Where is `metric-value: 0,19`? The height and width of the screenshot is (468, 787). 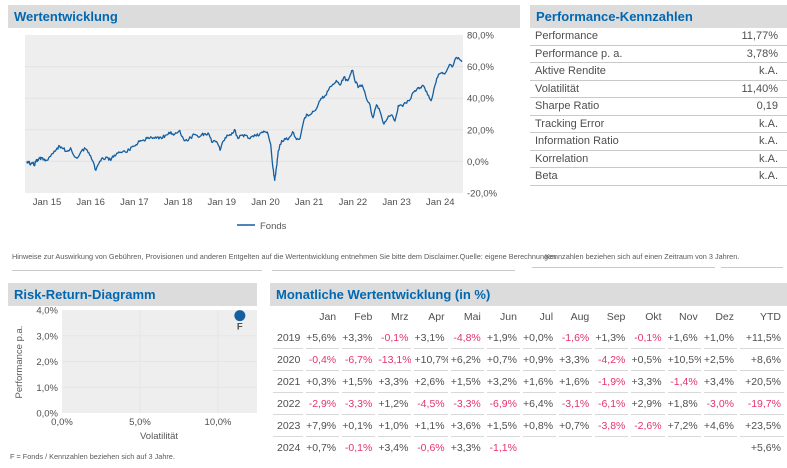
metric-value: 0,19 is located at coordinates (767, 106).